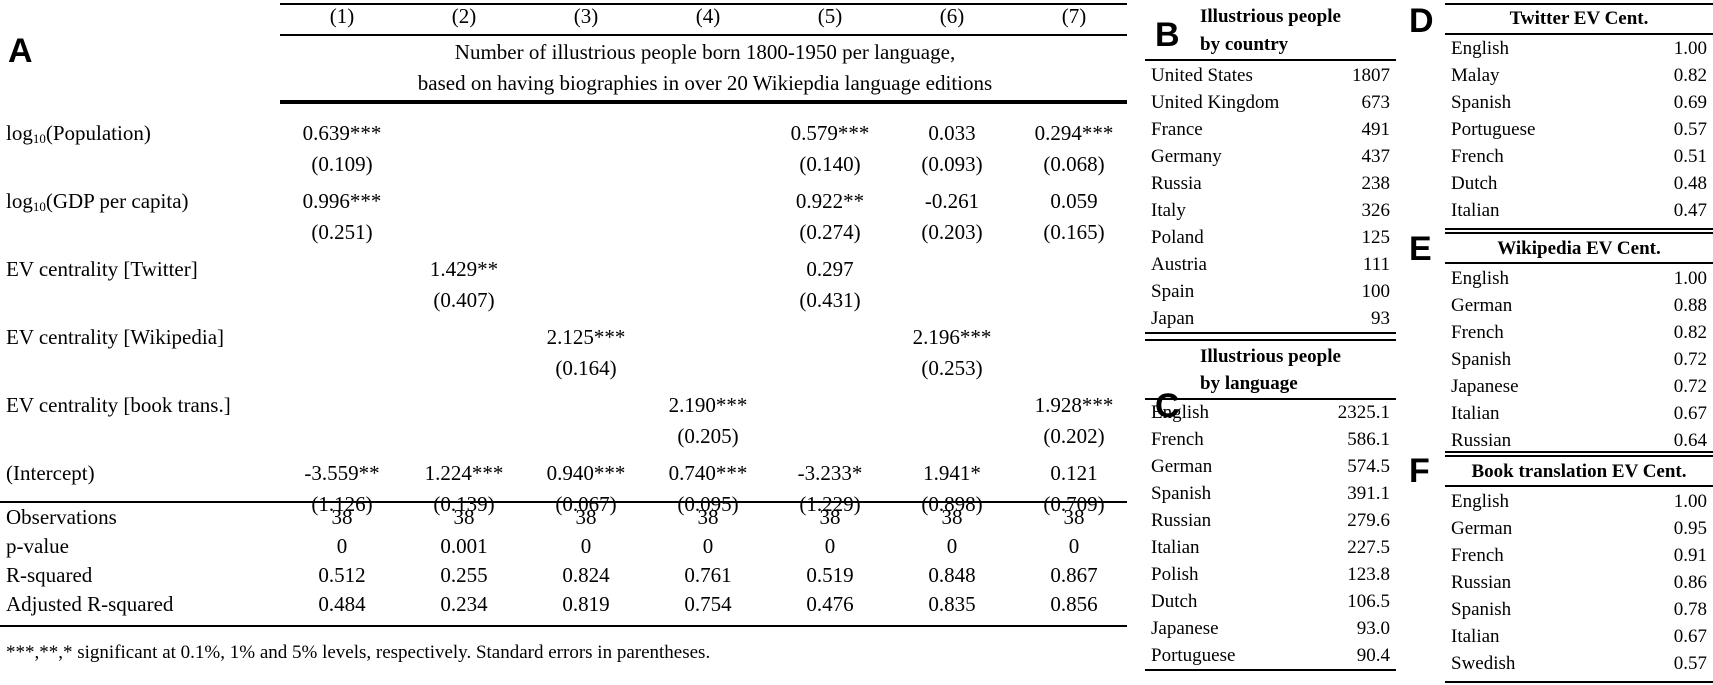  Describe the element at coordinates (1579, 486) in the screenshot. I see `table-f-header-rule` at that location.